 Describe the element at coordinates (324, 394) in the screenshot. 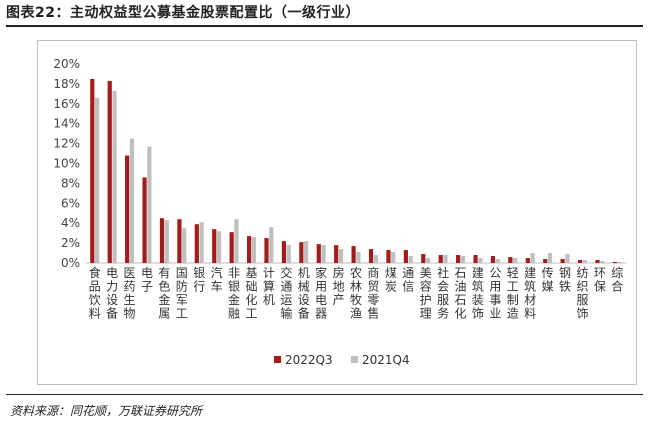

I see `bottom-rule` at that location.